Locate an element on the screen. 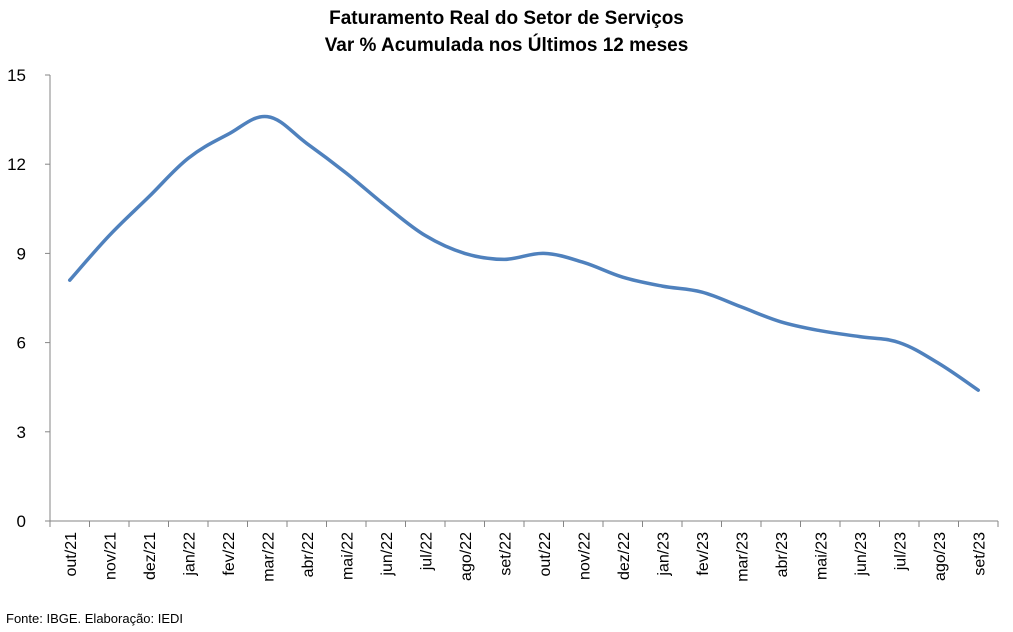  y-tick-label: 0 is located at coordinates (21, 521).